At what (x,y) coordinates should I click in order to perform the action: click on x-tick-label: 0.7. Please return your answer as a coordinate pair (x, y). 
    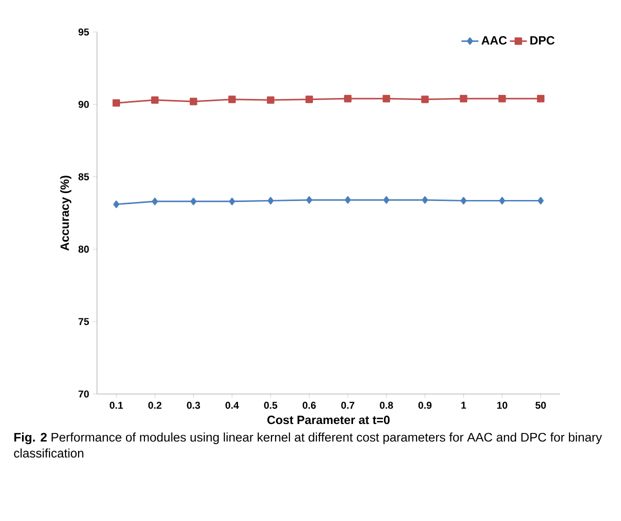
    Looking at the image, I should click on (347, 405).